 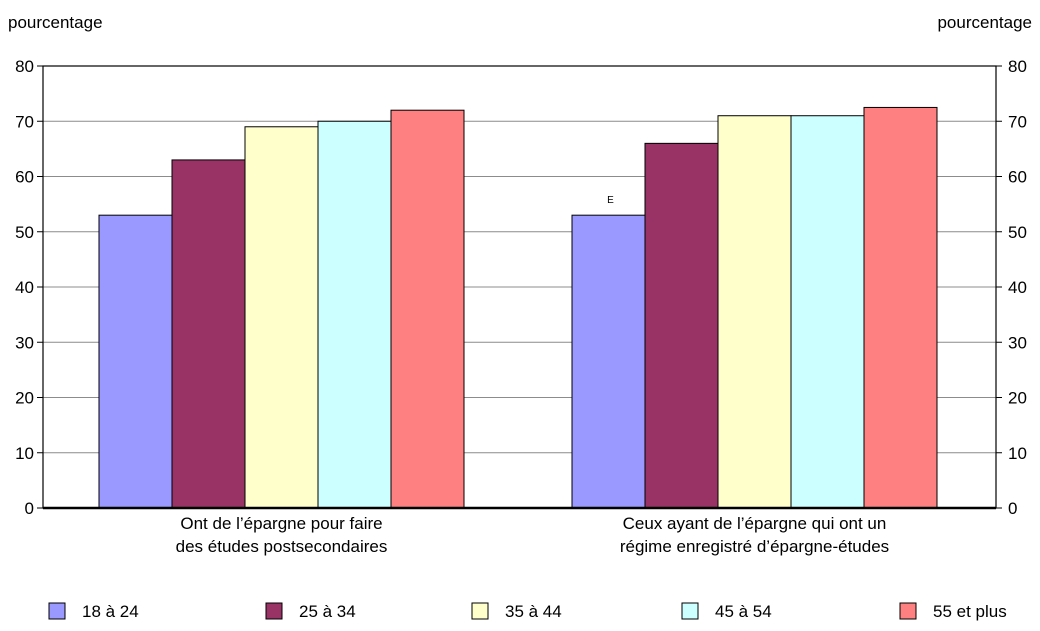 What do you see at coordinates (610, 200) in the screenshot?
I see `estimate-flag: E` at bounding box center [610, 200].